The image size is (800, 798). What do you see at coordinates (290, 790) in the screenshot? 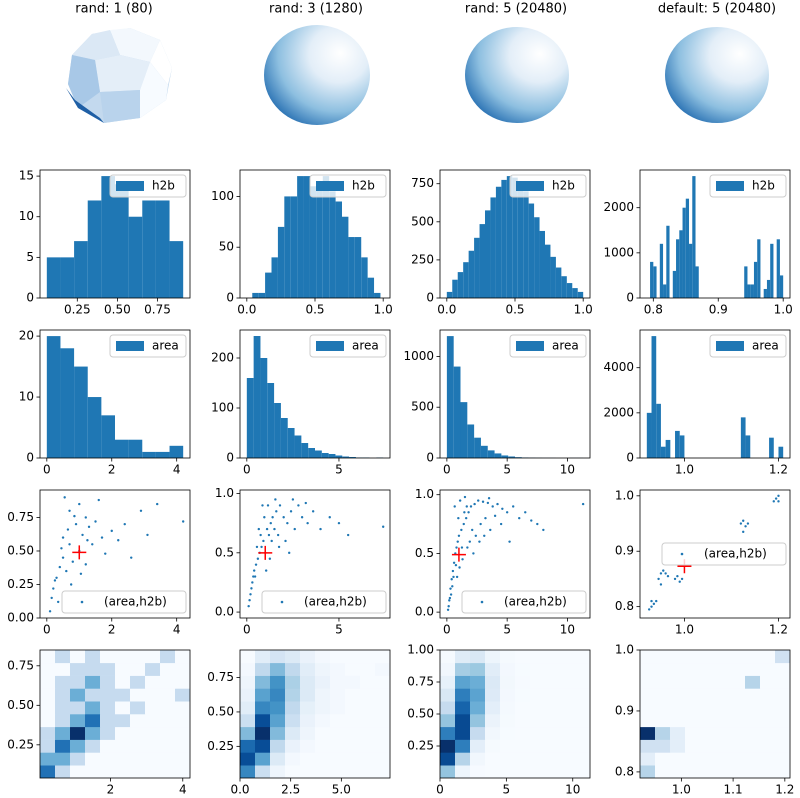
I see `x-tick-label: 2.5` at bounding box center [290, 790].